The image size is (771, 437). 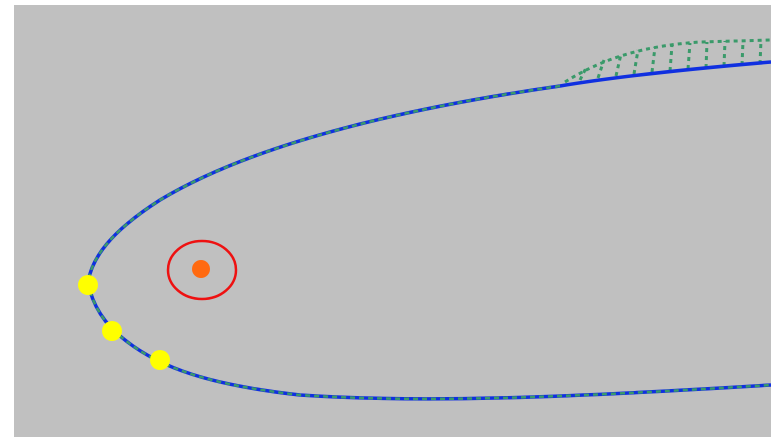 I want to click on target-point, so click(x=201, y=269).